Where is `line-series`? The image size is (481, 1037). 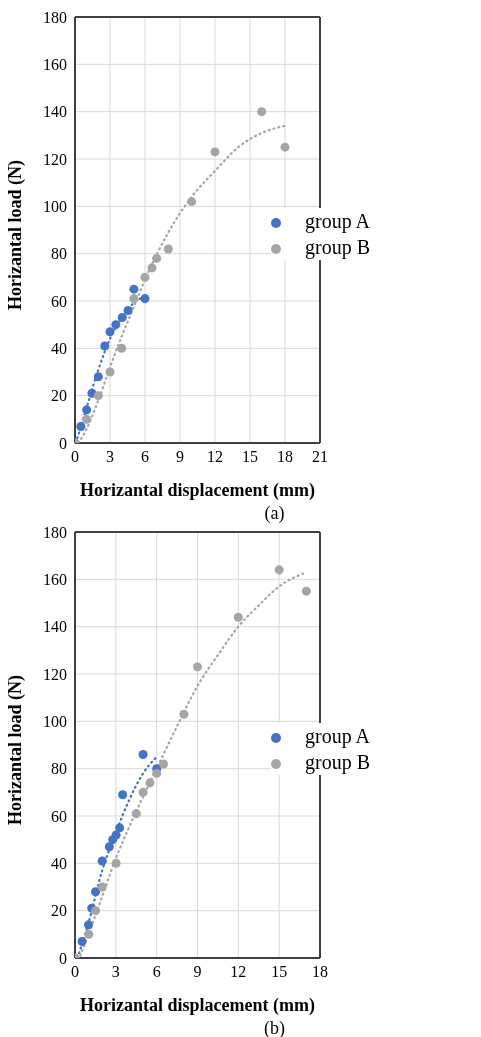
line-series is located at coordinates (182, 283).